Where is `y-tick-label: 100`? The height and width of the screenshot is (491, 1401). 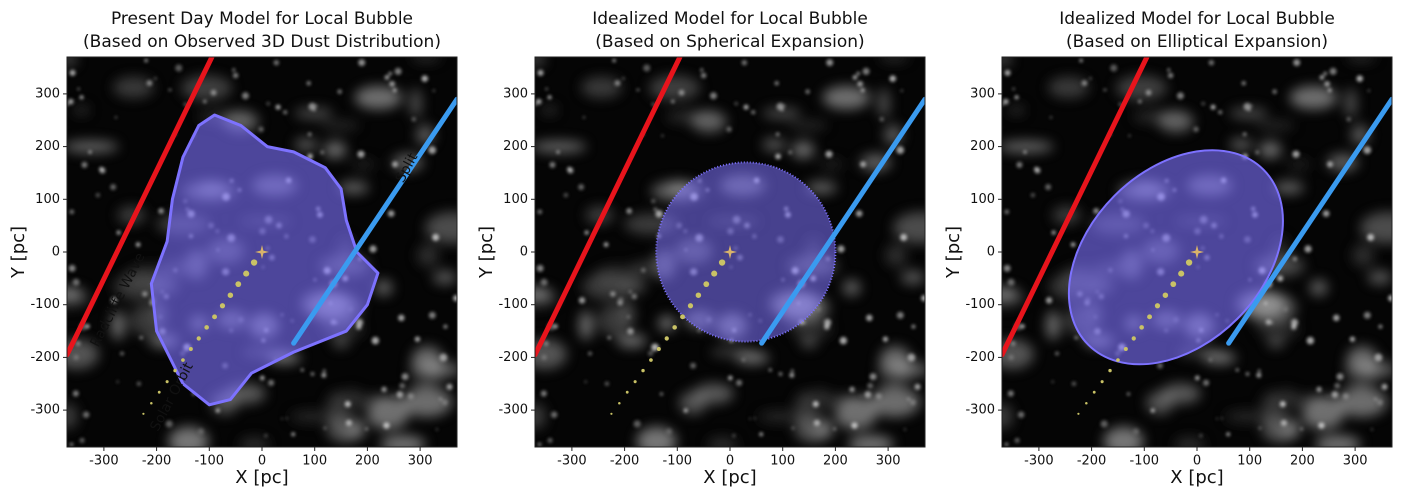
y-tick-label: 100 is located at coordinates (515, 199).